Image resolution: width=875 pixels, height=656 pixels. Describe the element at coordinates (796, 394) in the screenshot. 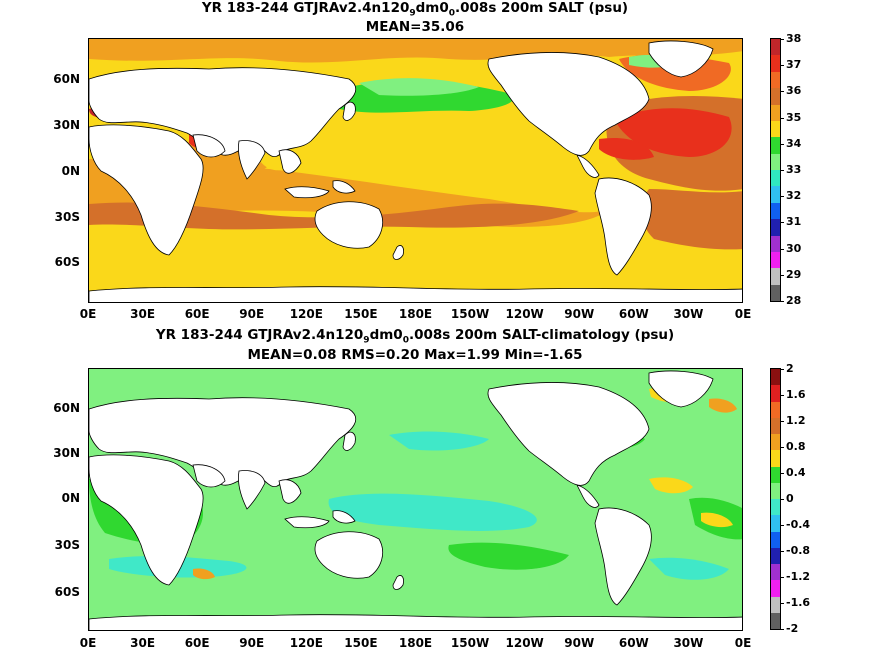

I see `panel2-colorbar-label: 1.6` at that location.